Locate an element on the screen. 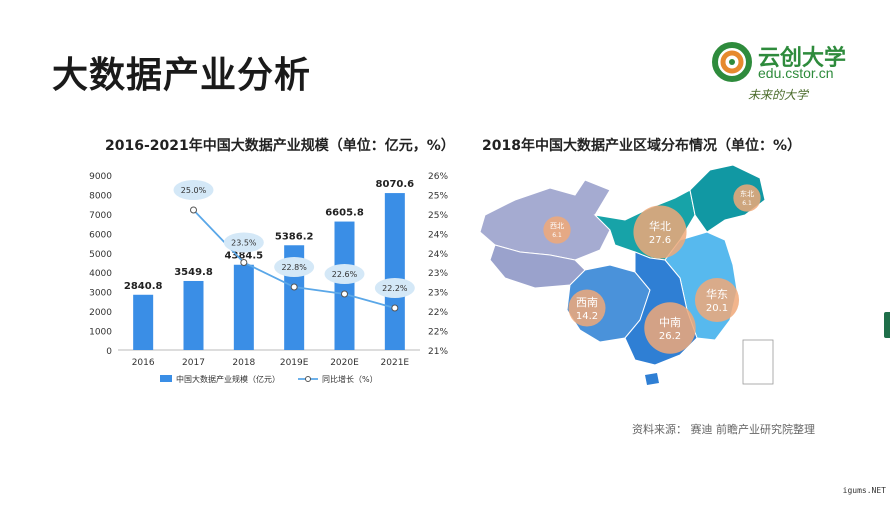  side-scroll-tab is located at coordinates (887, 325).